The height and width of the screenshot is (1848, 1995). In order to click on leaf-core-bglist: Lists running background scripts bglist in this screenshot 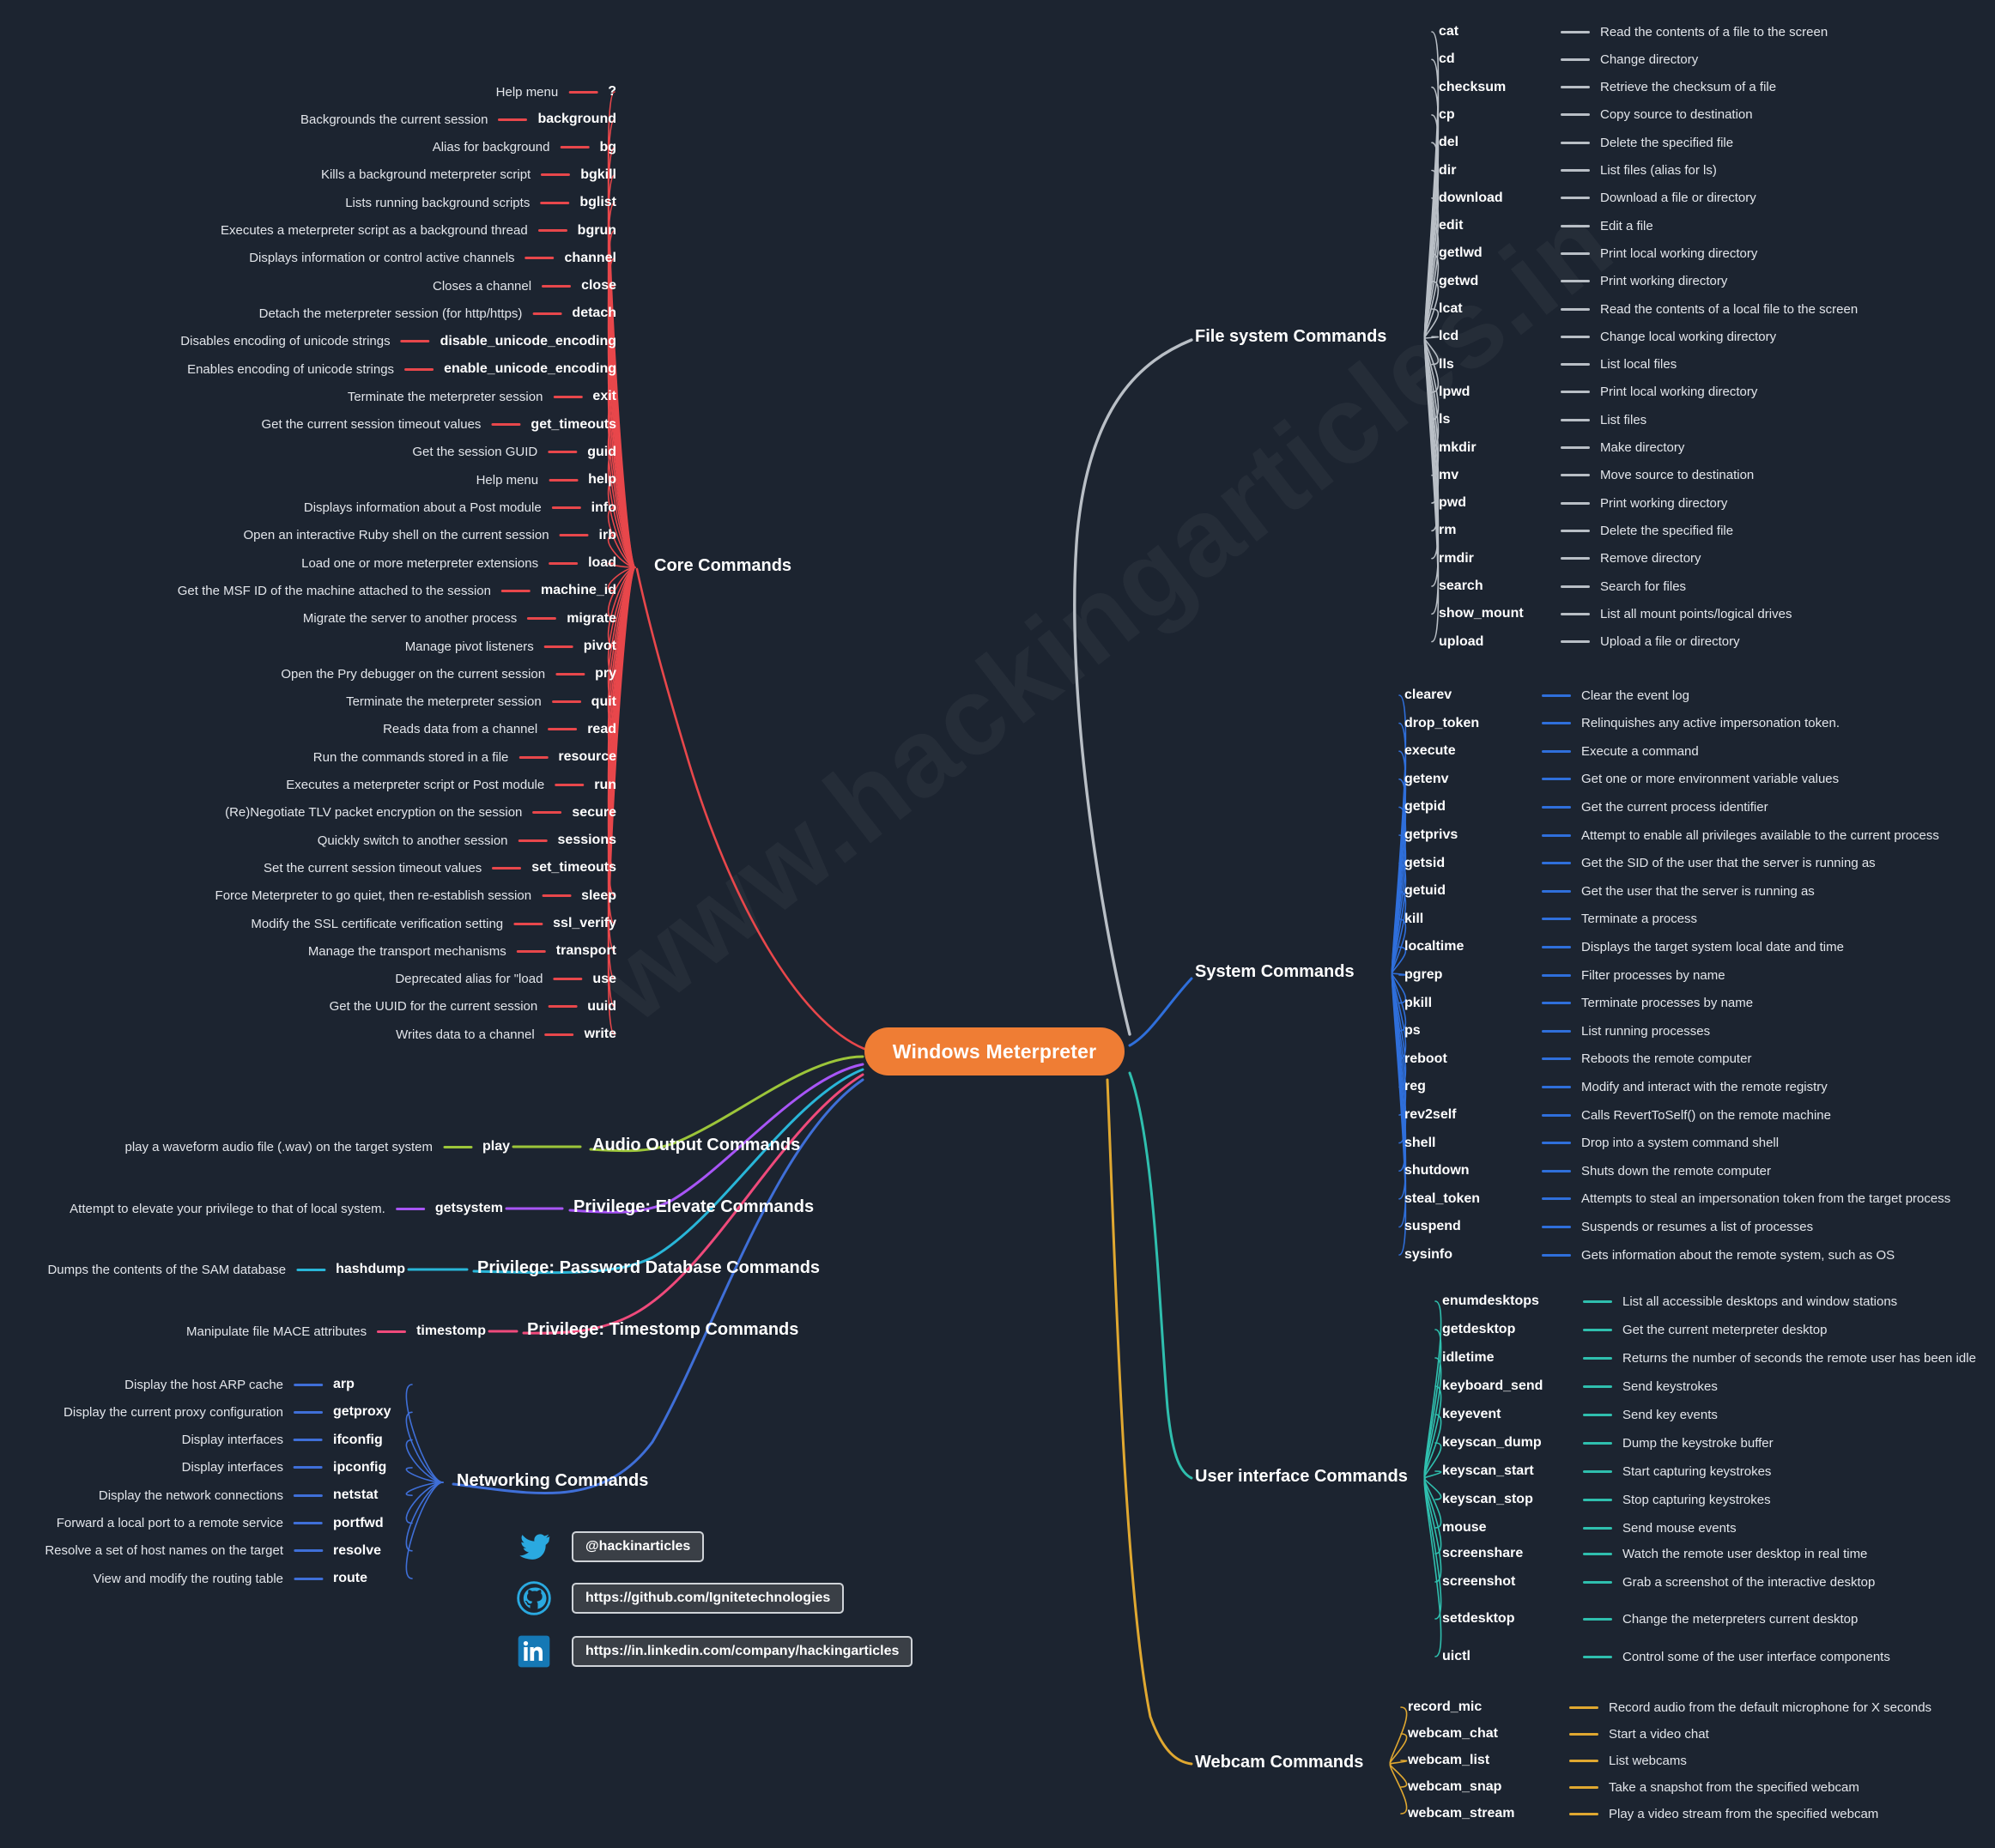, I will do `click(481, 202)`.